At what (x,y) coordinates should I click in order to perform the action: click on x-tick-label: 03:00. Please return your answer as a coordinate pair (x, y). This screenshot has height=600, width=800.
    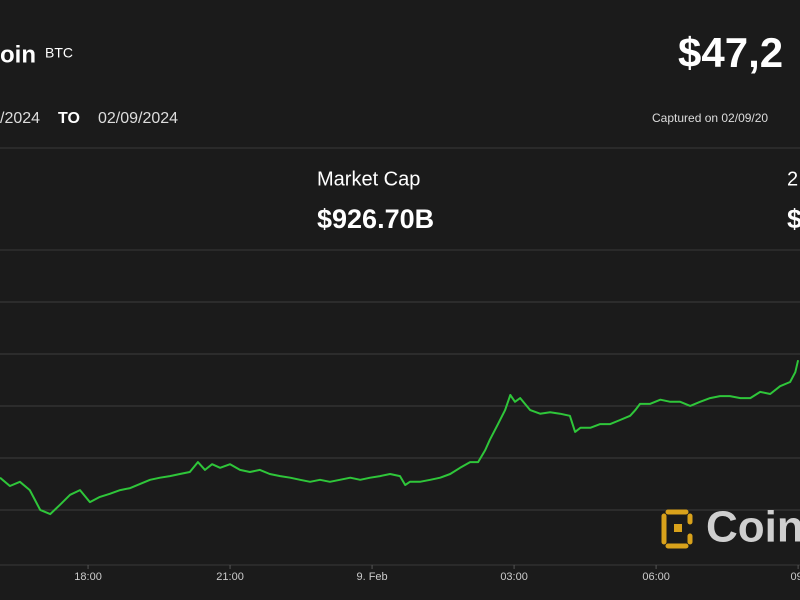
    Looking at the image, I should click on (514, 577).